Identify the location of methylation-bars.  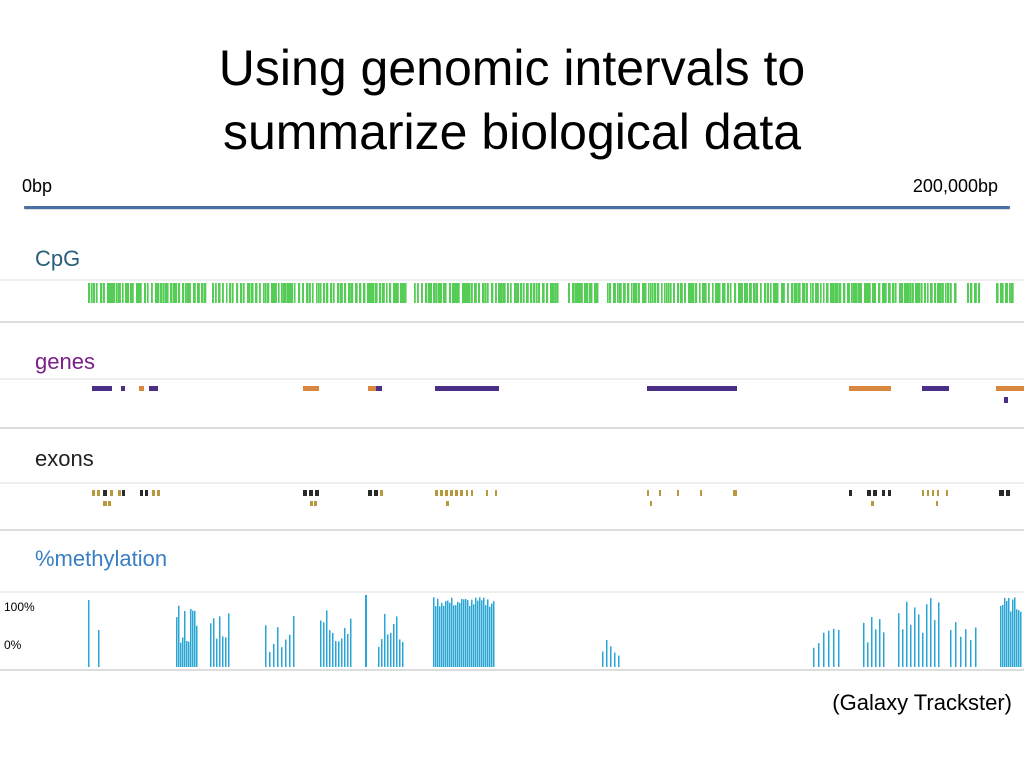
(555, 631).